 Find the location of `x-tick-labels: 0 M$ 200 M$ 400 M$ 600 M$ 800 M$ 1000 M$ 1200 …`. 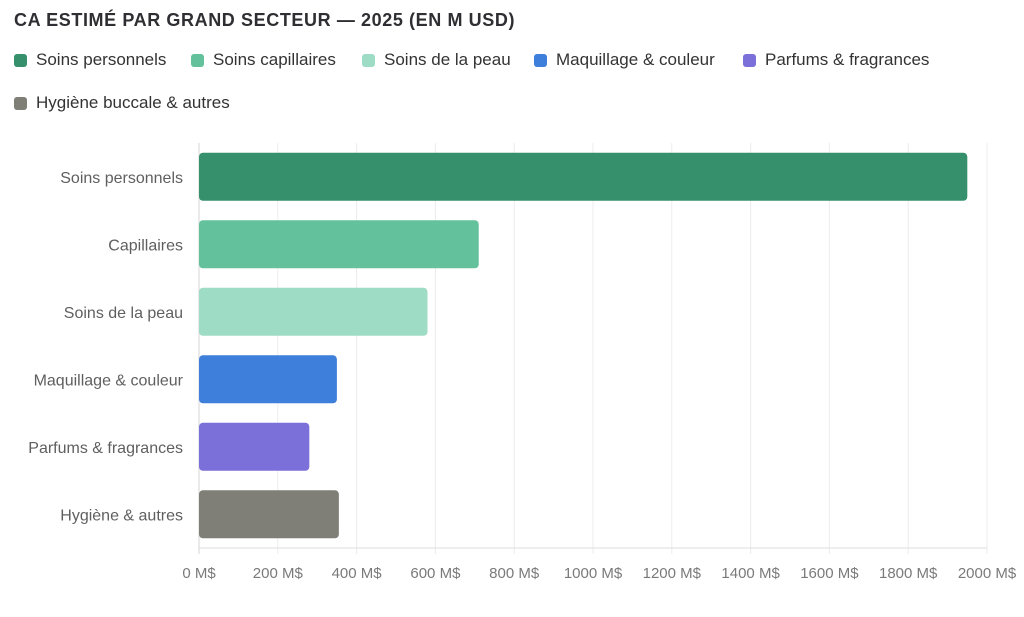

x-tick-labels: 0 M$ 200 M$ 400 M$ 600 M$ 800 M$ 1000 M$ 1200 … is located at coordinates (599, 573).